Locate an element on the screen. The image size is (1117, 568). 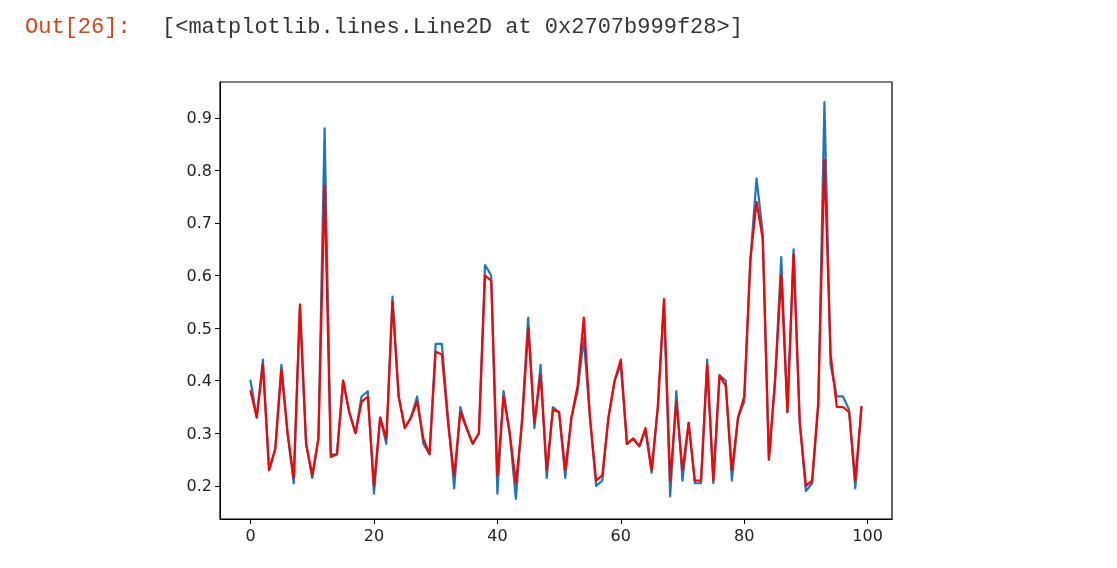
text: [<matplotlib.lines.Line2D at 0x2707b999f28>] is located at coordinates (452, 27).